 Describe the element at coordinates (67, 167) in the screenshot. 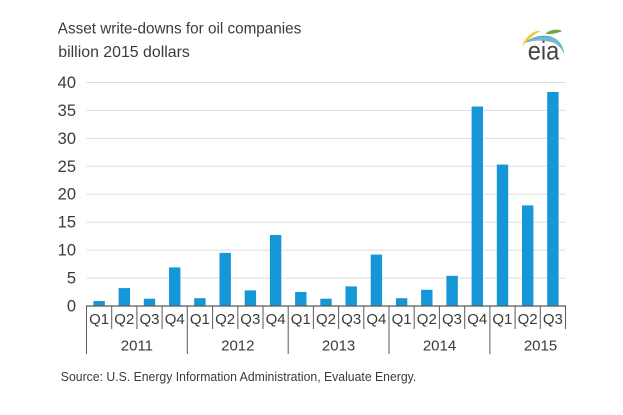

I see `svg-text: 25` at that location.